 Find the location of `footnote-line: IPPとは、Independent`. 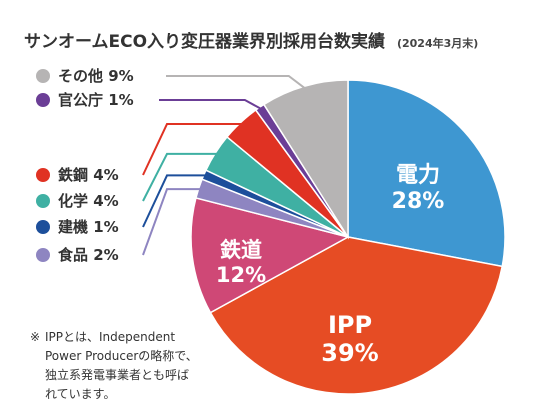

footnote-line: IPPとは、Independent is located at coordinates (110, 337).